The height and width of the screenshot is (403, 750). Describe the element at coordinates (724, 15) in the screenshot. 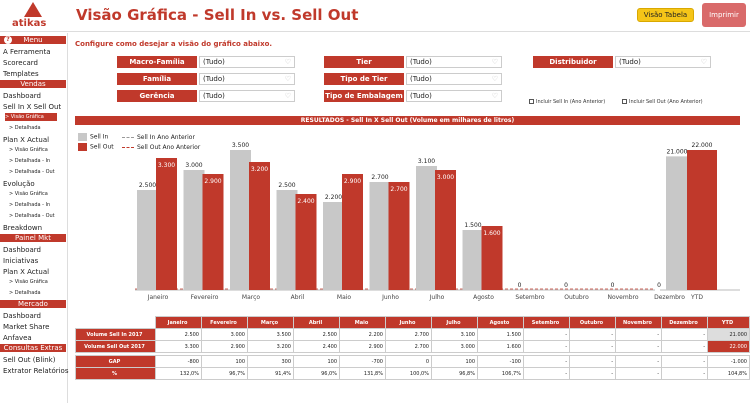

I see `print-button: Imprimir` at that location.